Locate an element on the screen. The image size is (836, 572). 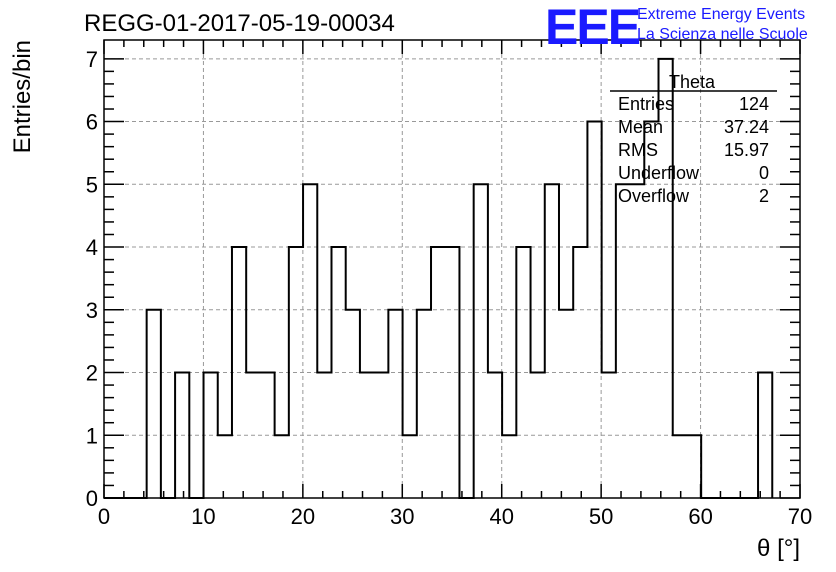
y-tick-label: 6 is located at coordinates (92, 122).